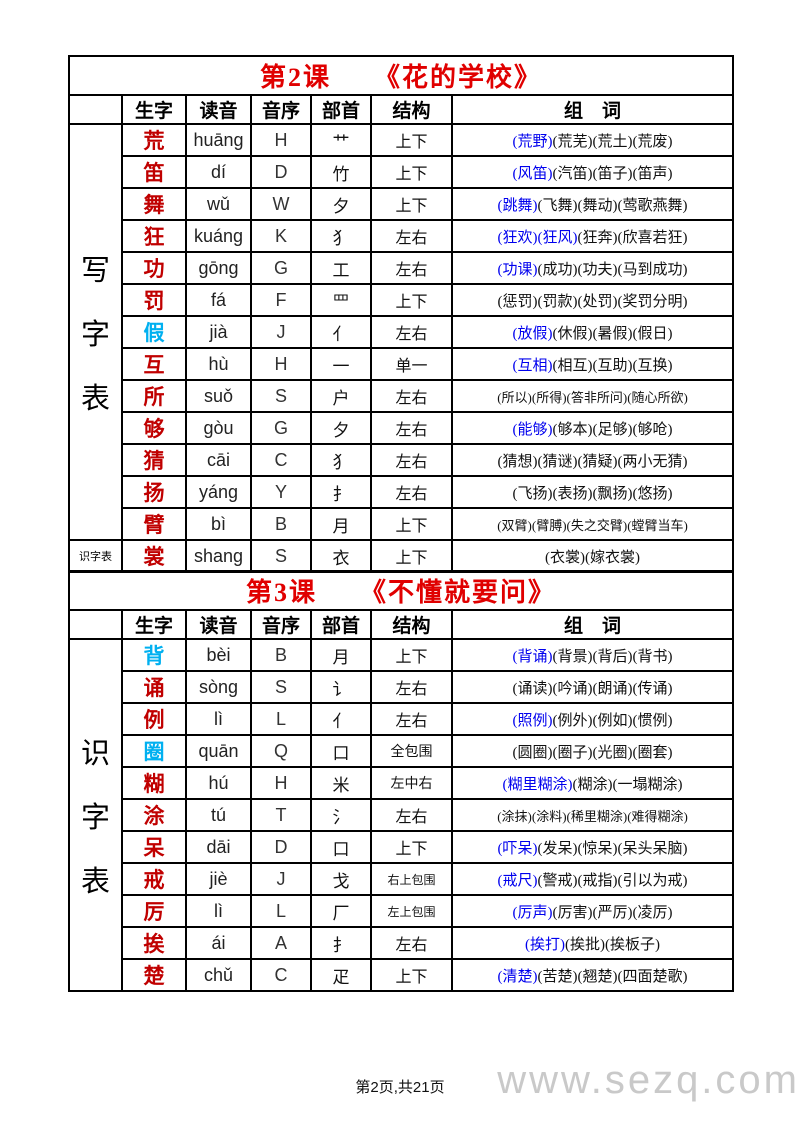 Image resolution: width=800 pixels, height=1131 pixels. I want to click on highlighted-words: (糊里糊涂), so click(537, 784).